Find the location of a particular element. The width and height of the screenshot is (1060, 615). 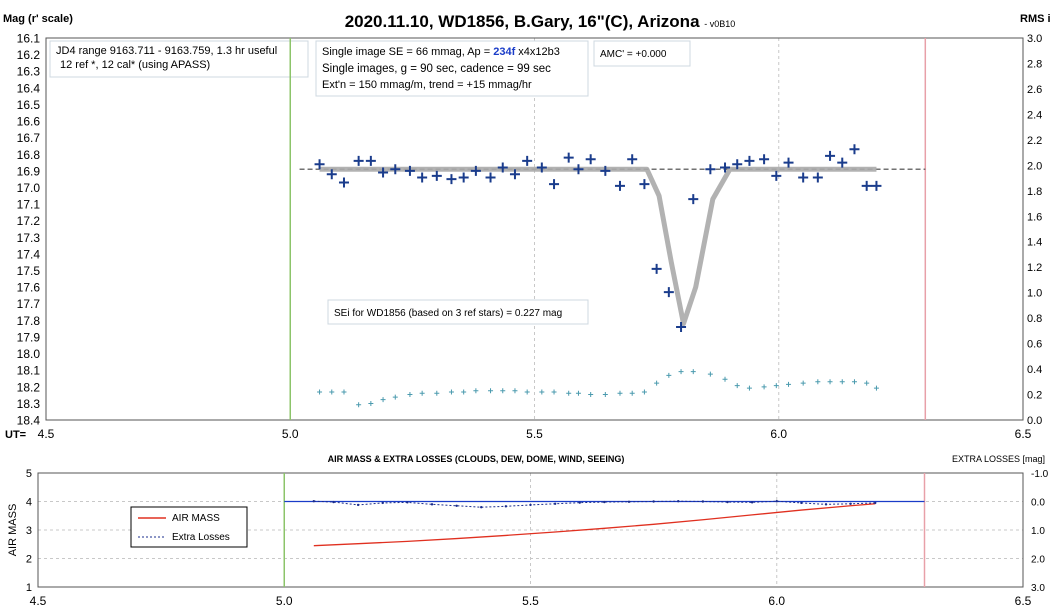

airmass-line is located at coordinates (594, 525).